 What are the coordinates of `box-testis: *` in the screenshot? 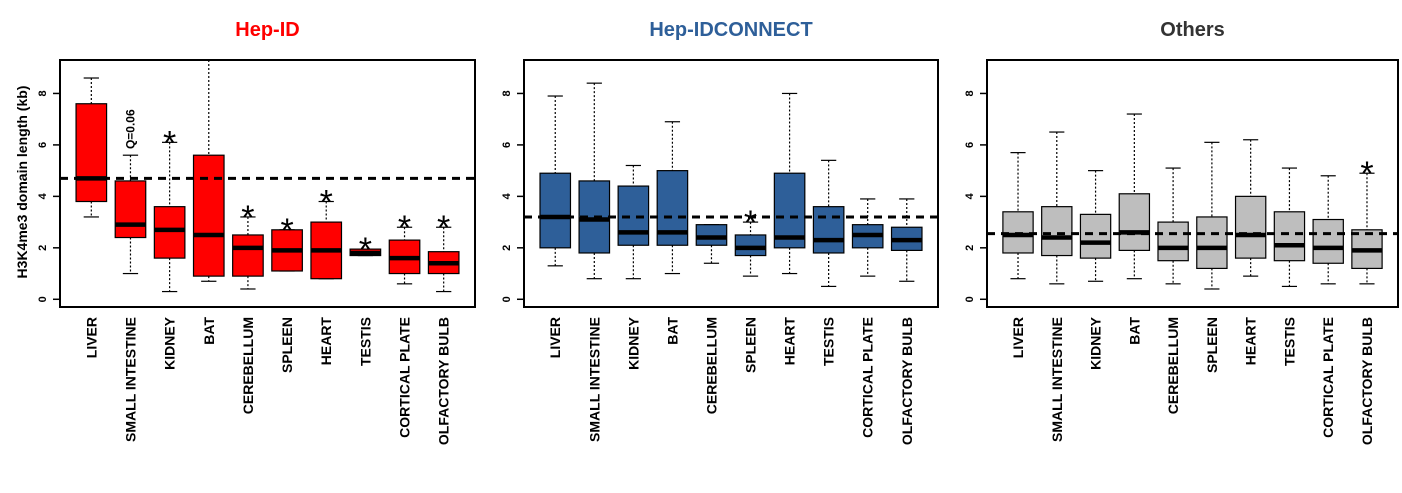 It's located at (365, 250).